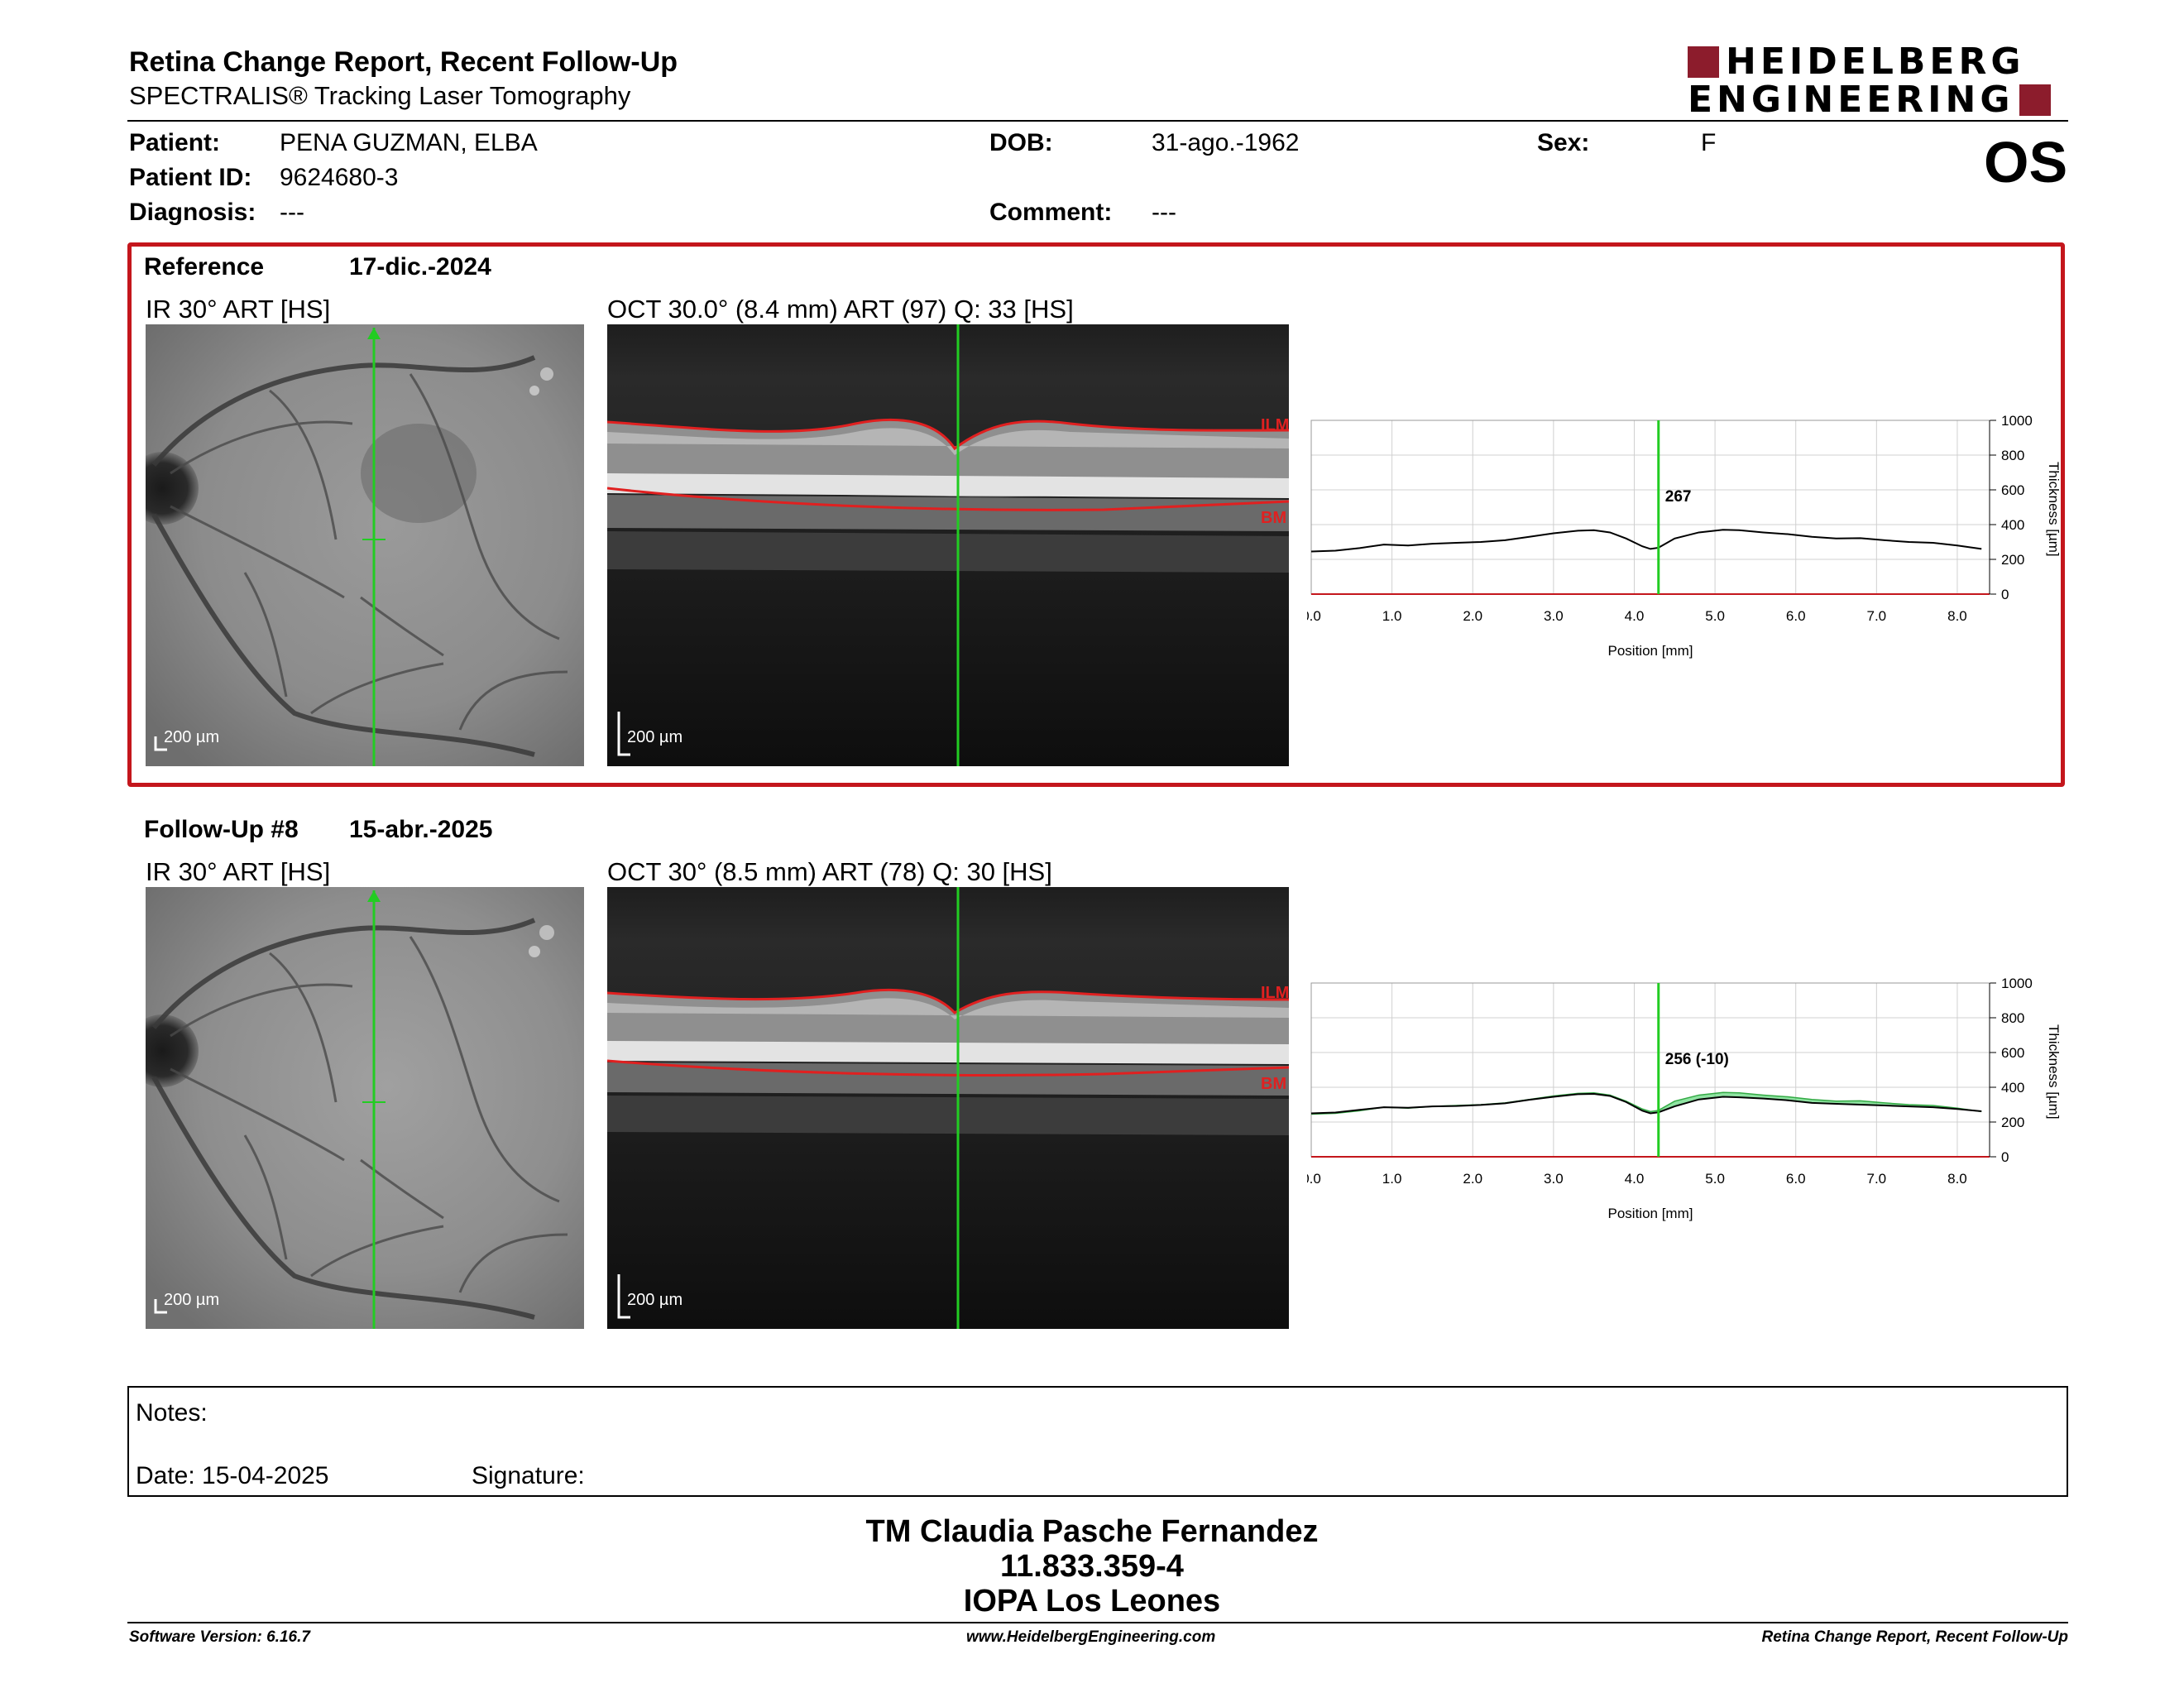 Image resolution: width=2184 pixels, height=1688 pixels. I want to click on comment-label: Comment:, so click(1051, 212).